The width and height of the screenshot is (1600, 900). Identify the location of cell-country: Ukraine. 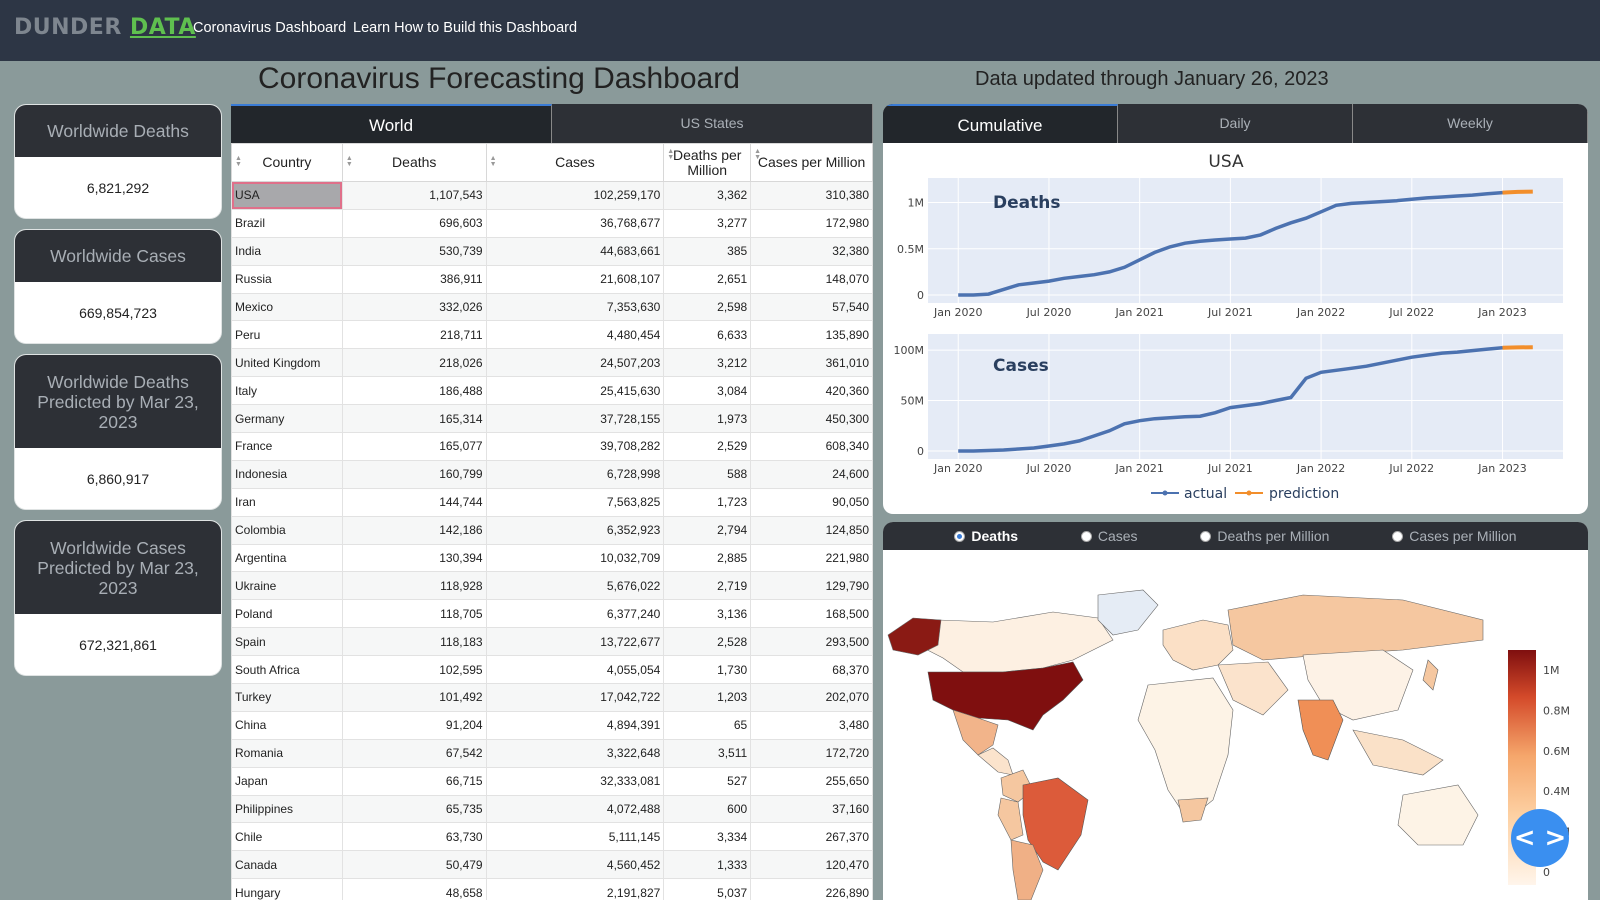
(287, 586).